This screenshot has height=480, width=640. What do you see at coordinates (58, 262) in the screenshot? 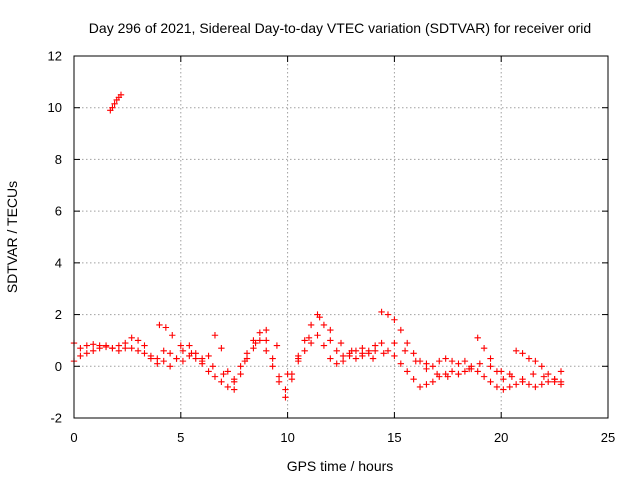
I see `y-tick-label: 4` at bounding box center [58, 262].